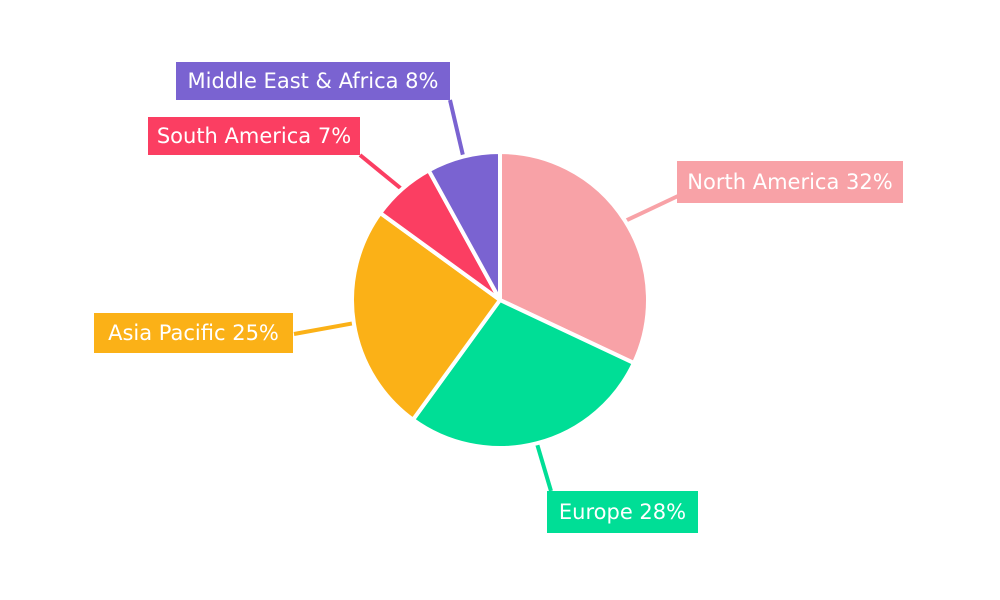 This screenshot has height=600, width=1000. Describe the element at coordinates (543, 466) in the screenshot. I see `leader-line-europe` at that location.